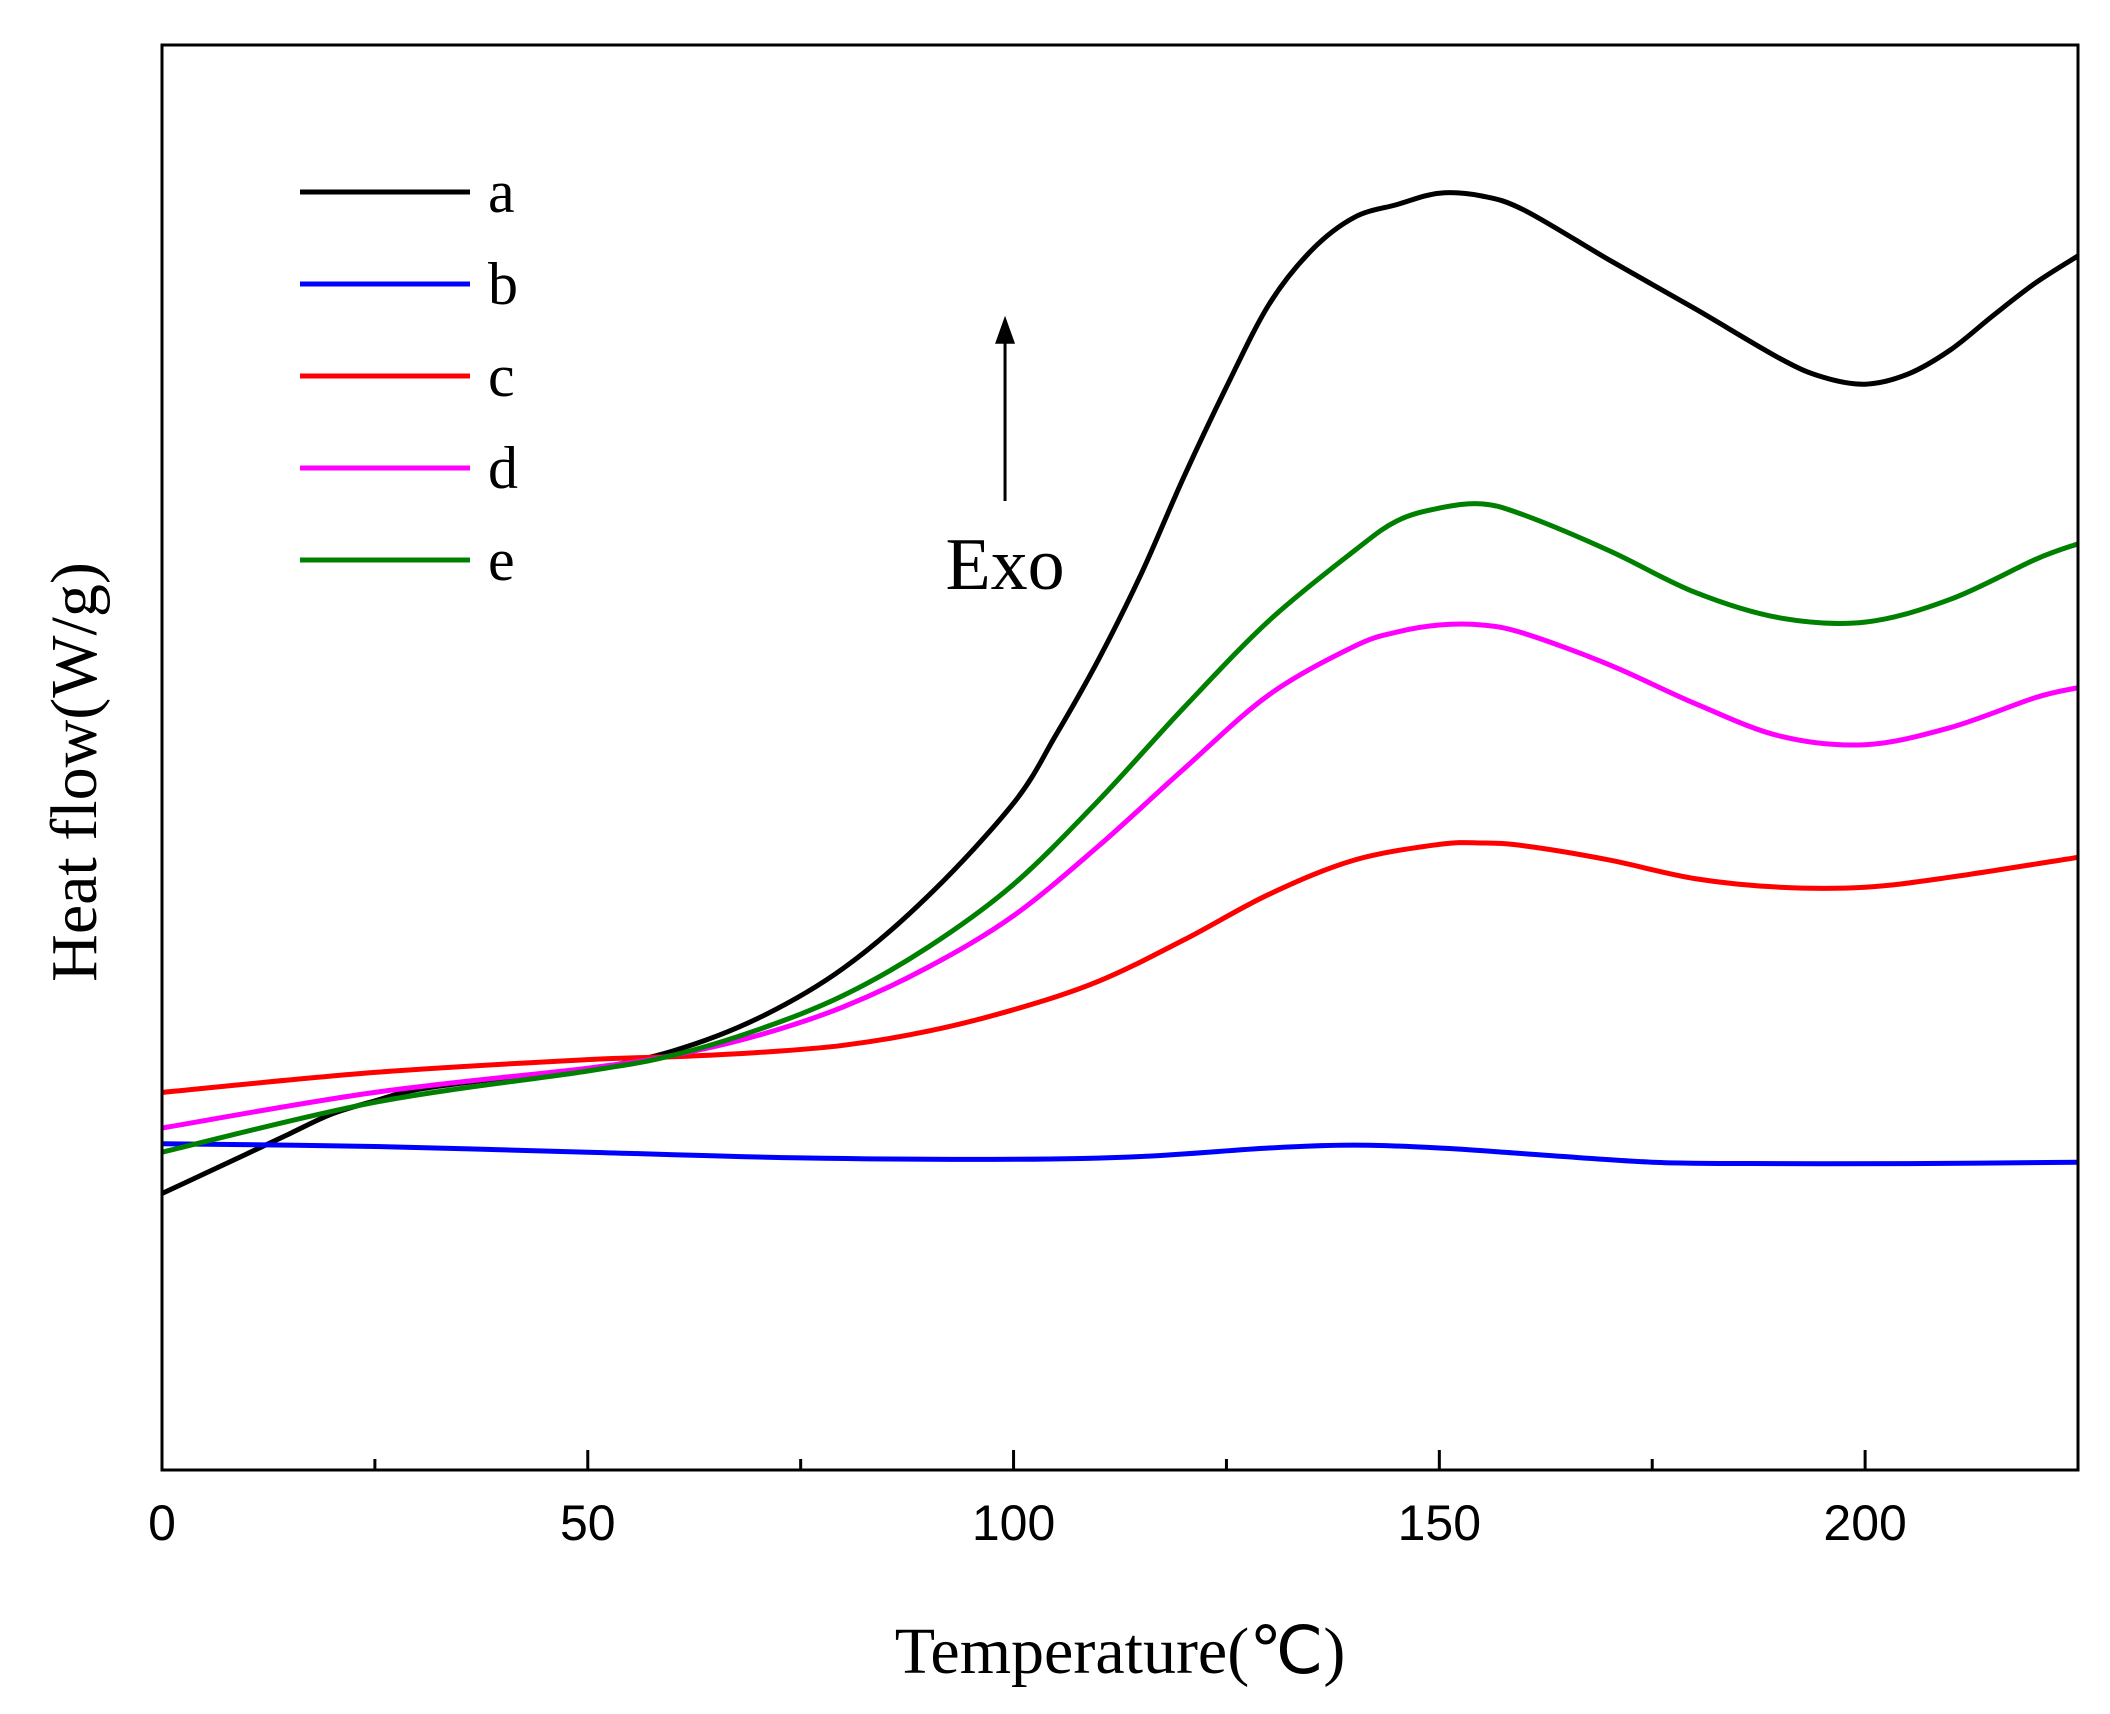  I want to click on x-tick-label: 150, so click(1439, 1523).